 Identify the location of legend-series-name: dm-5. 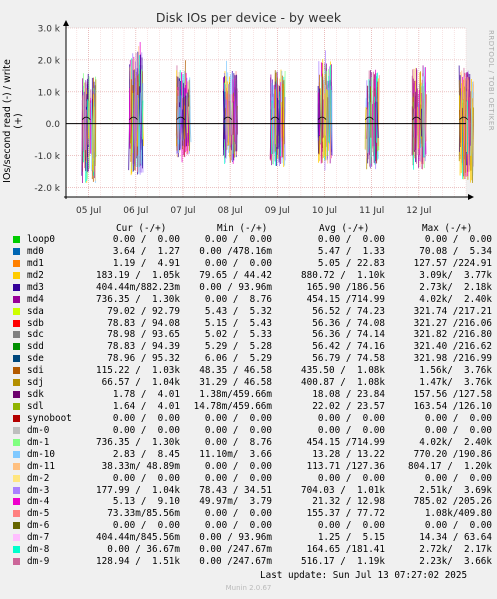
(38, 514).